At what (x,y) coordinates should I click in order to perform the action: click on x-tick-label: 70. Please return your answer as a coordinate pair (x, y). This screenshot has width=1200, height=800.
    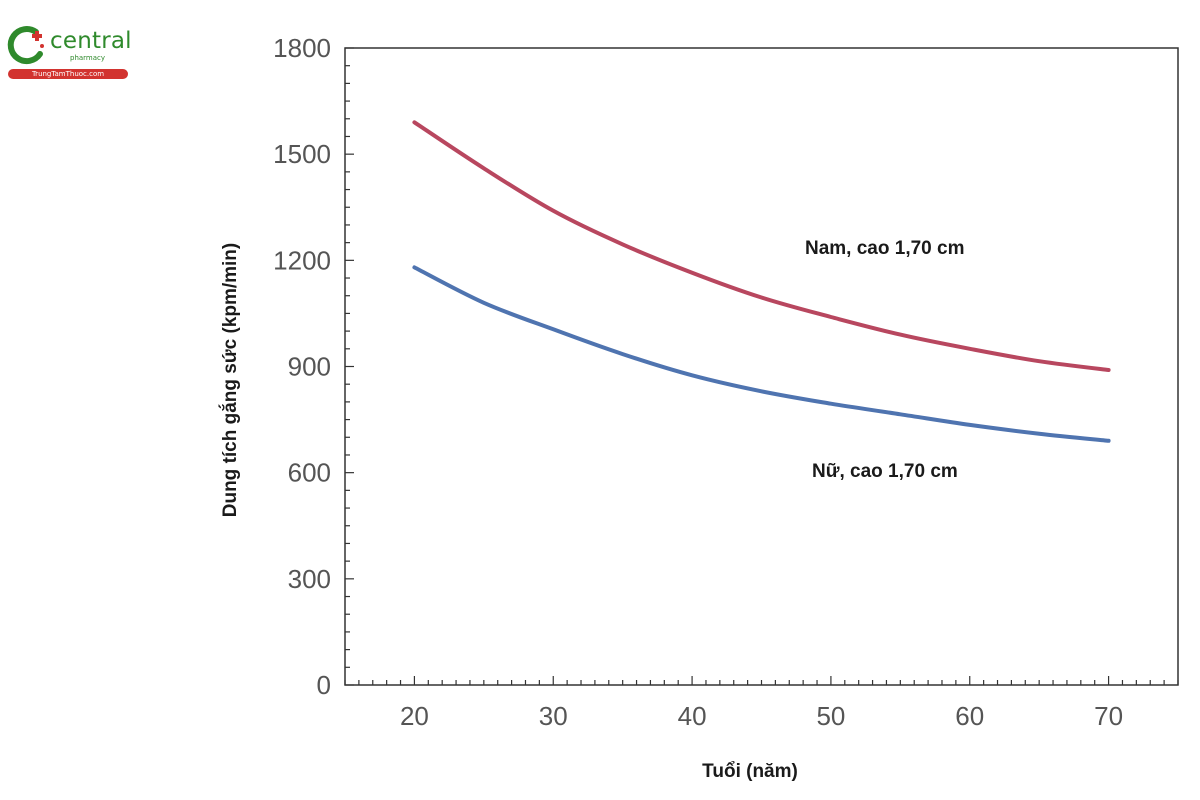
    Looking at the image, I should click on (1108, 716).